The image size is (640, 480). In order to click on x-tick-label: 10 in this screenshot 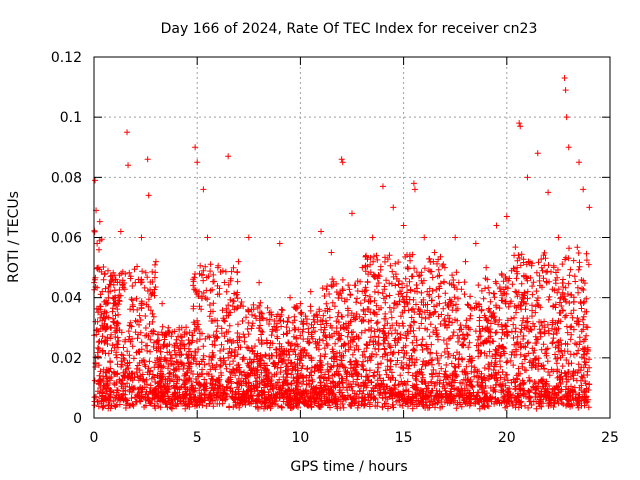, I will do `click(300, 438)`.